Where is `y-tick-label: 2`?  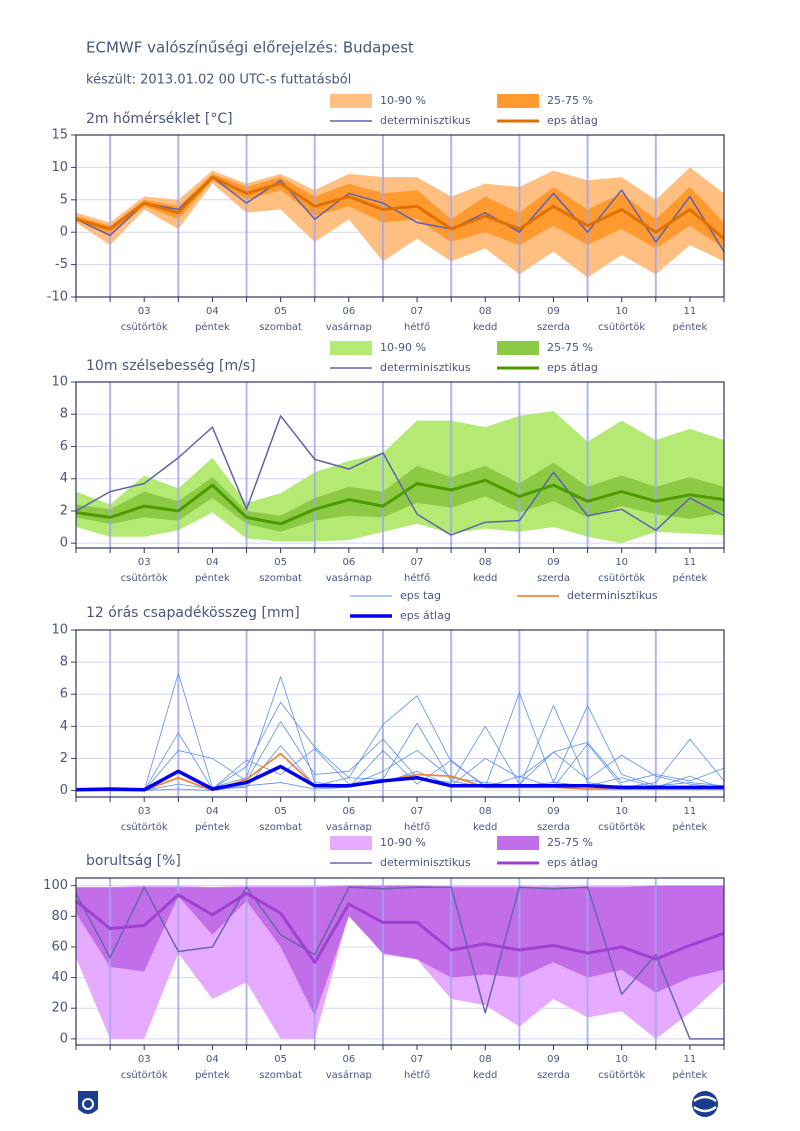
y-tick-label: 2 is located at coordinates (64, 510).